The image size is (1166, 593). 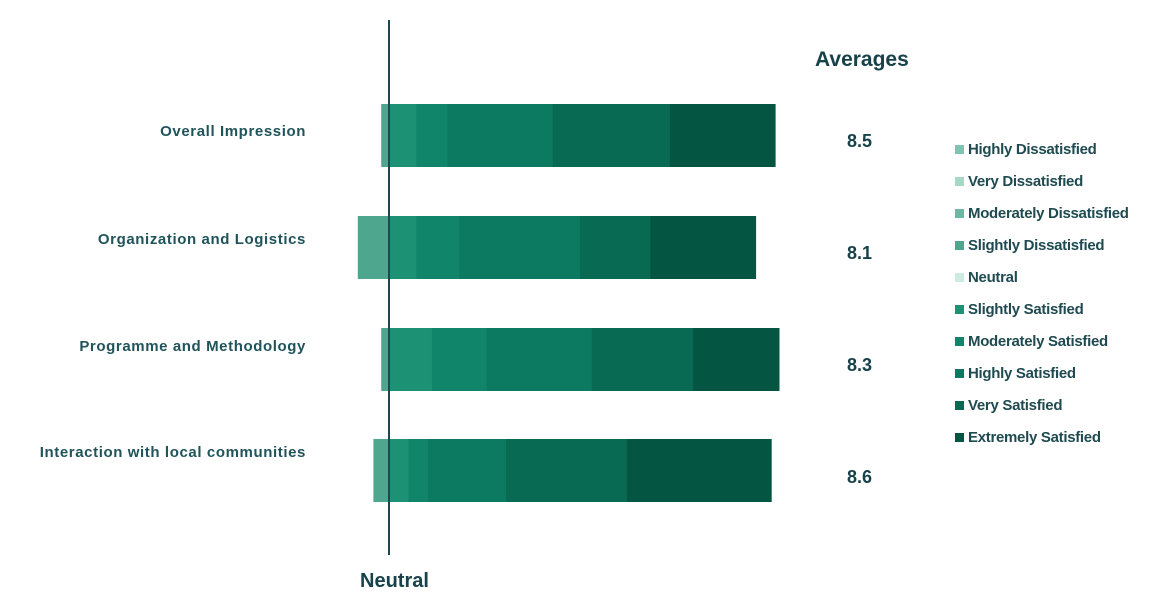 I want to click on legend-item: Slightly Satisfied, so click(x=1060, y=309).